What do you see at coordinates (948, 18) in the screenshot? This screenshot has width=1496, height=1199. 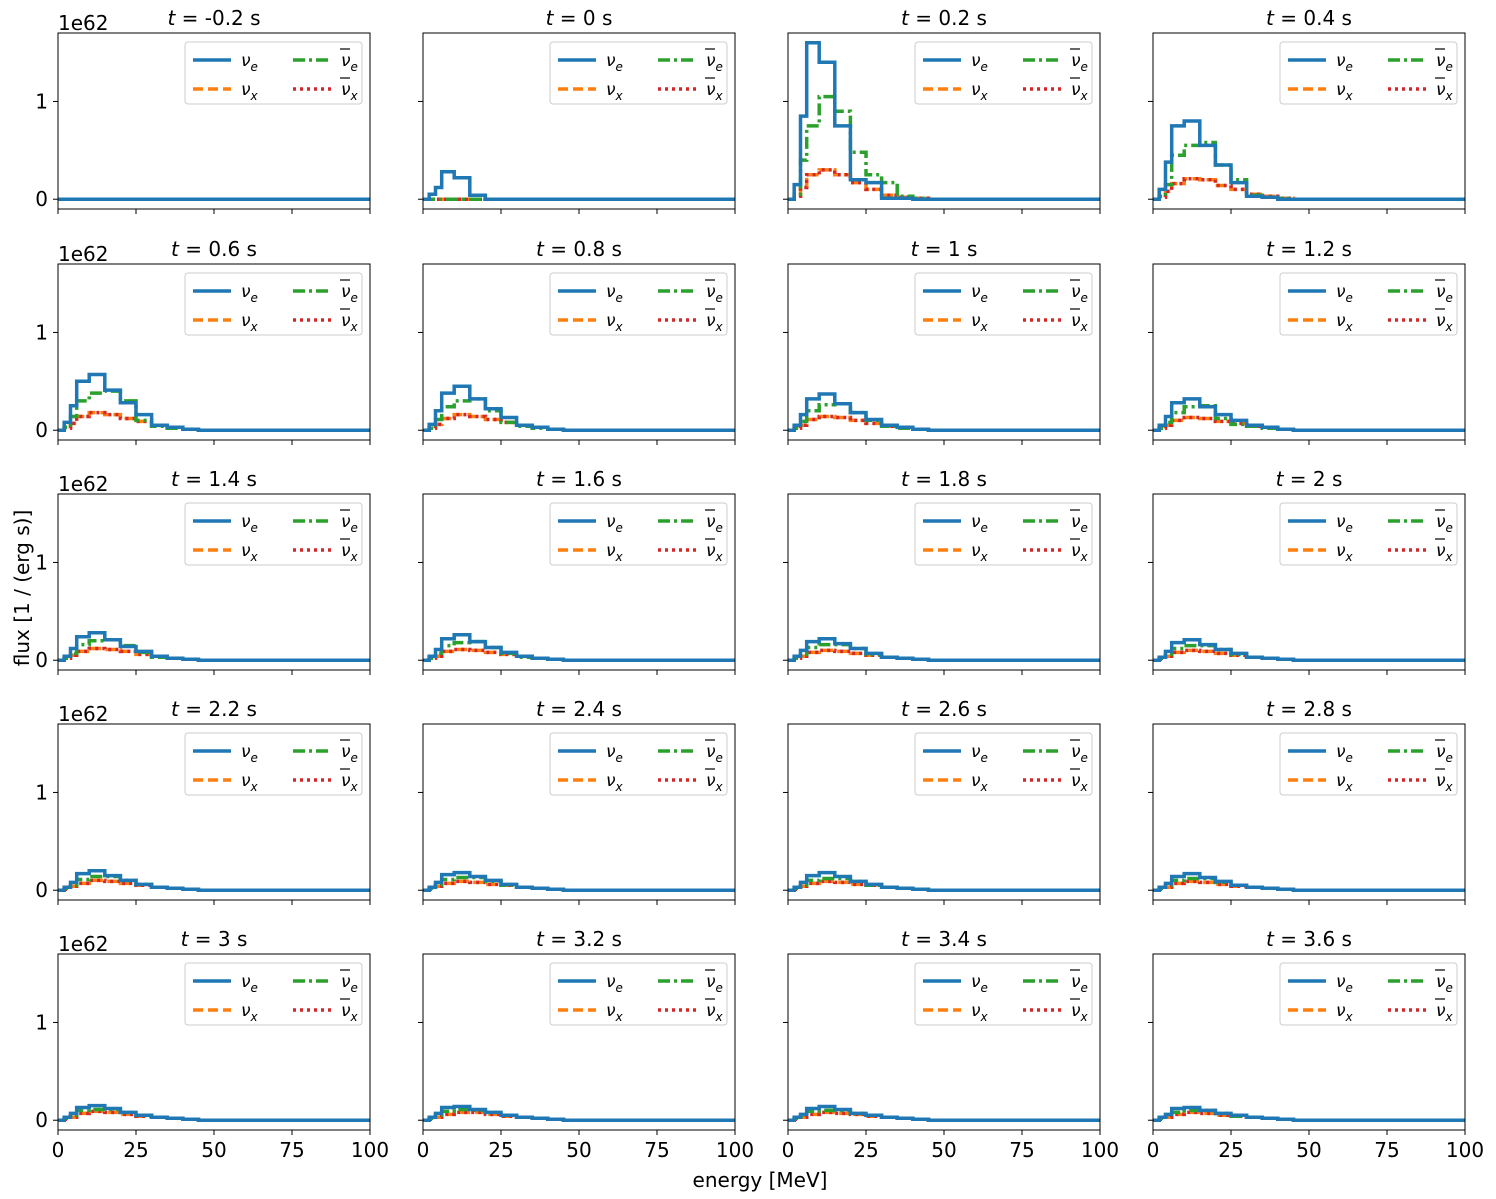 I see `panel-title-value: = 0.2 s` at bounding box center [948, 18].